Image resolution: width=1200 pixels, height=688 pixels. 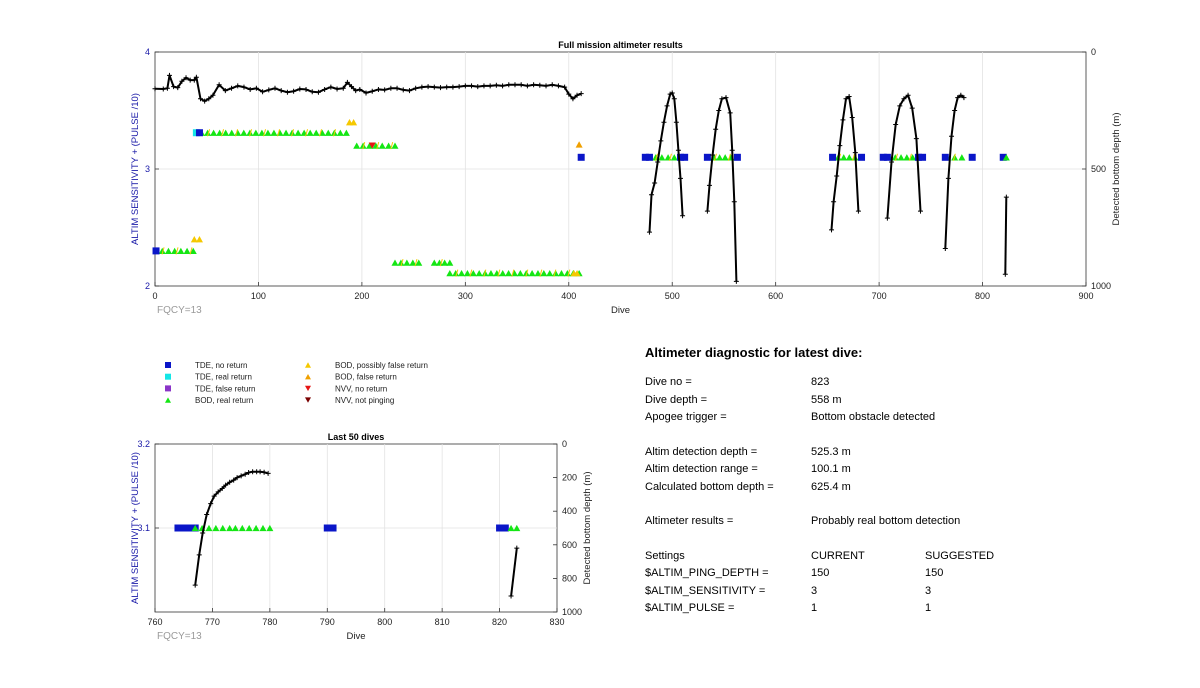 What do you see at coordinates (361, 296) in the screenshot?
I see `x-tick-label: 200` at bounding box center [361, 296].